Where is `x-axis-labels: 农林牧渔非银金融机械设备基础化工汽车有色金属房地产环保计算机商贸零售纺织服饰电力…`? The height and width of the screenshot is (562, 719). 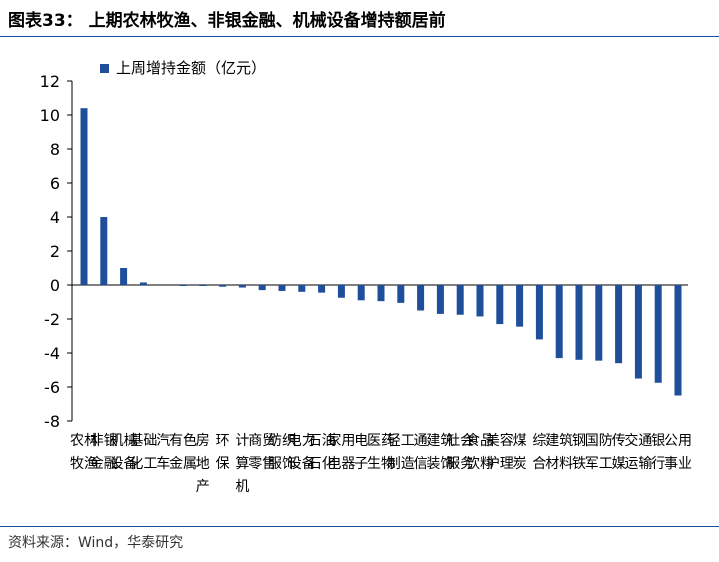 x-axis-labels: 农林牧渔非银金融机械设备基础化工汽车有色金属房地产环保计算机商贸零售纺织服饰电力… is located at coordinates (381, 463).